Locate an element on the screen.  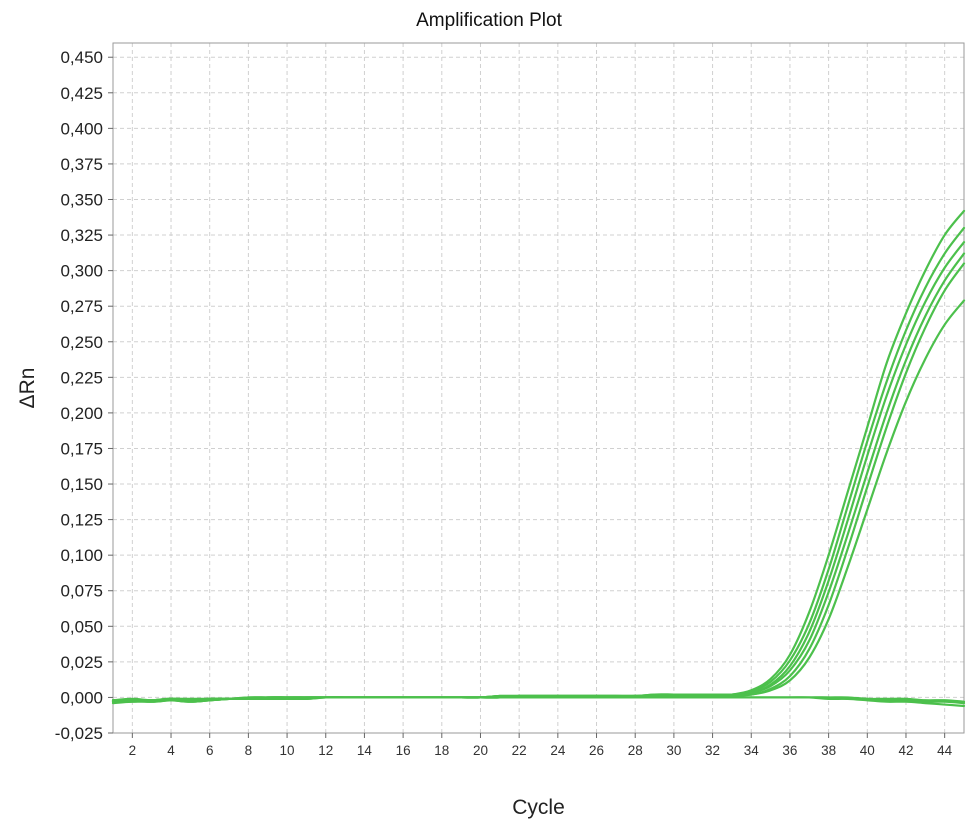
y-tick-label: 0,425 is located at coordinates (81, 93).